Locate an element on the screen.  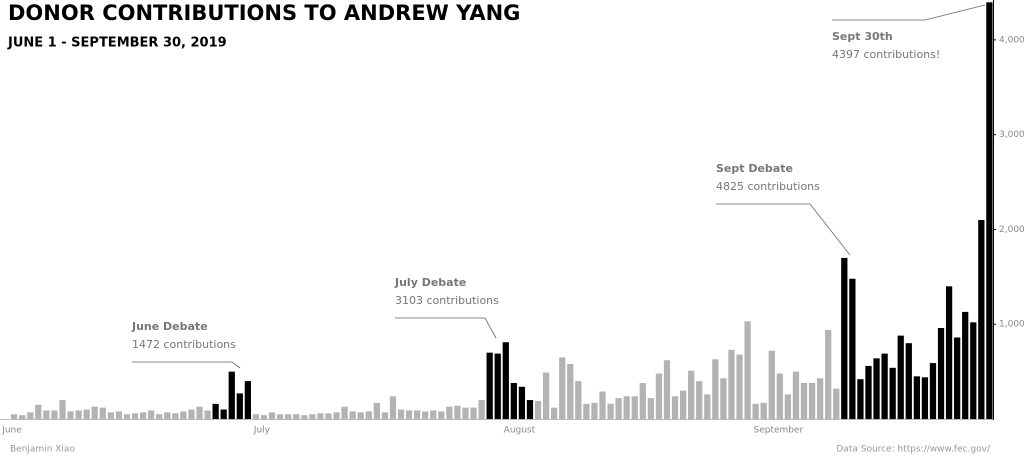
y-tick-label: 3,000 is located at coordinates (1011, 135).